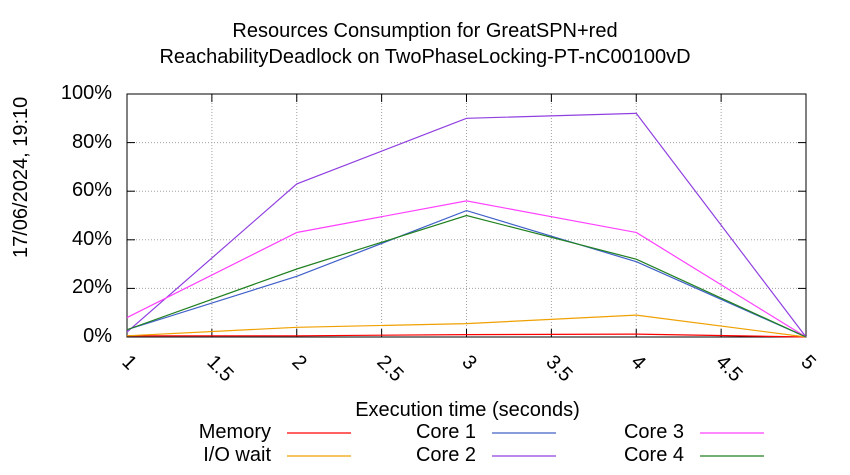  I want to click on y-tick-label: 100%, so click(86, 93).